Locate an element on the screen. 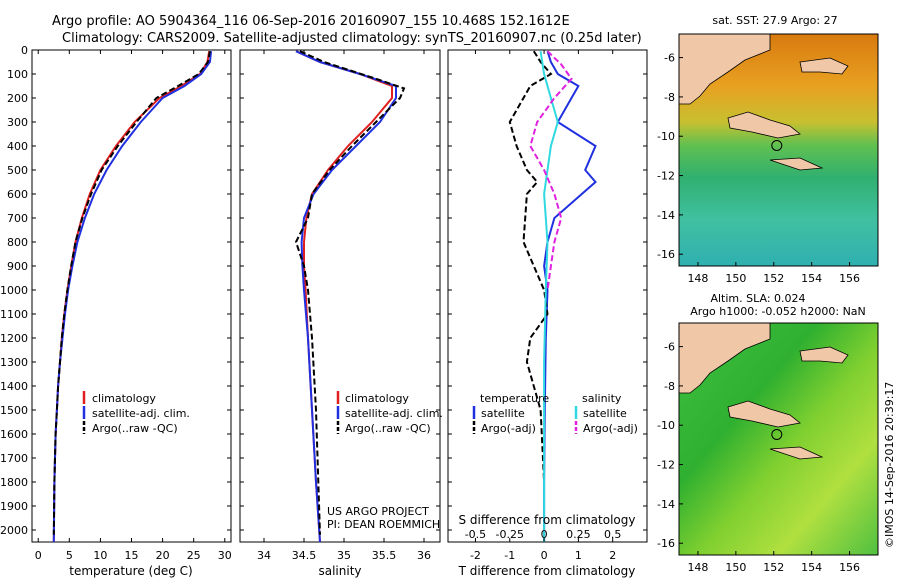  x-tick-label: 34 is located at coordinates (264, 555).